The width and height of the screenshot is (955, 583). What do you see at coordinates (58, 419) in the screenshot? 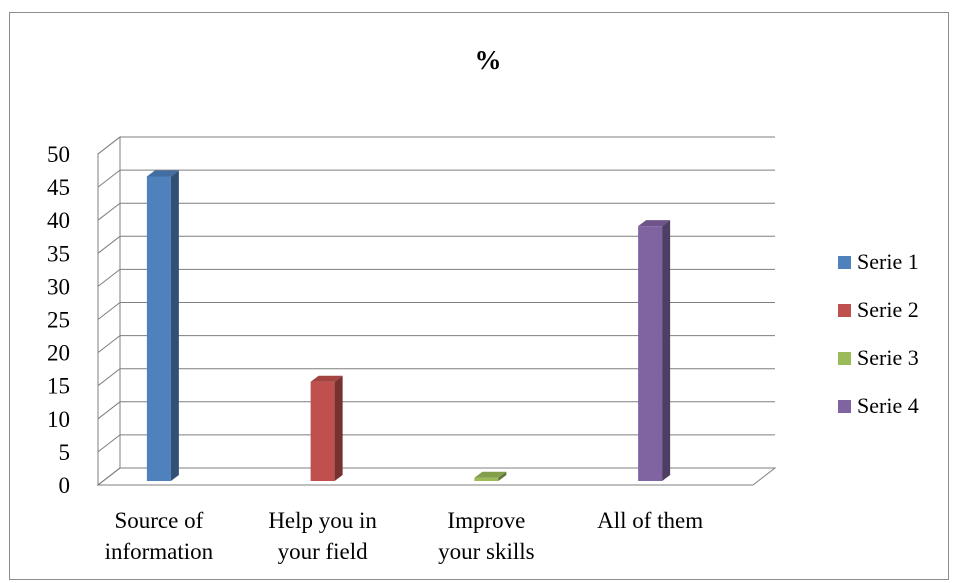
I see `y-tick-label: 10` at bounding box center [58, 419].